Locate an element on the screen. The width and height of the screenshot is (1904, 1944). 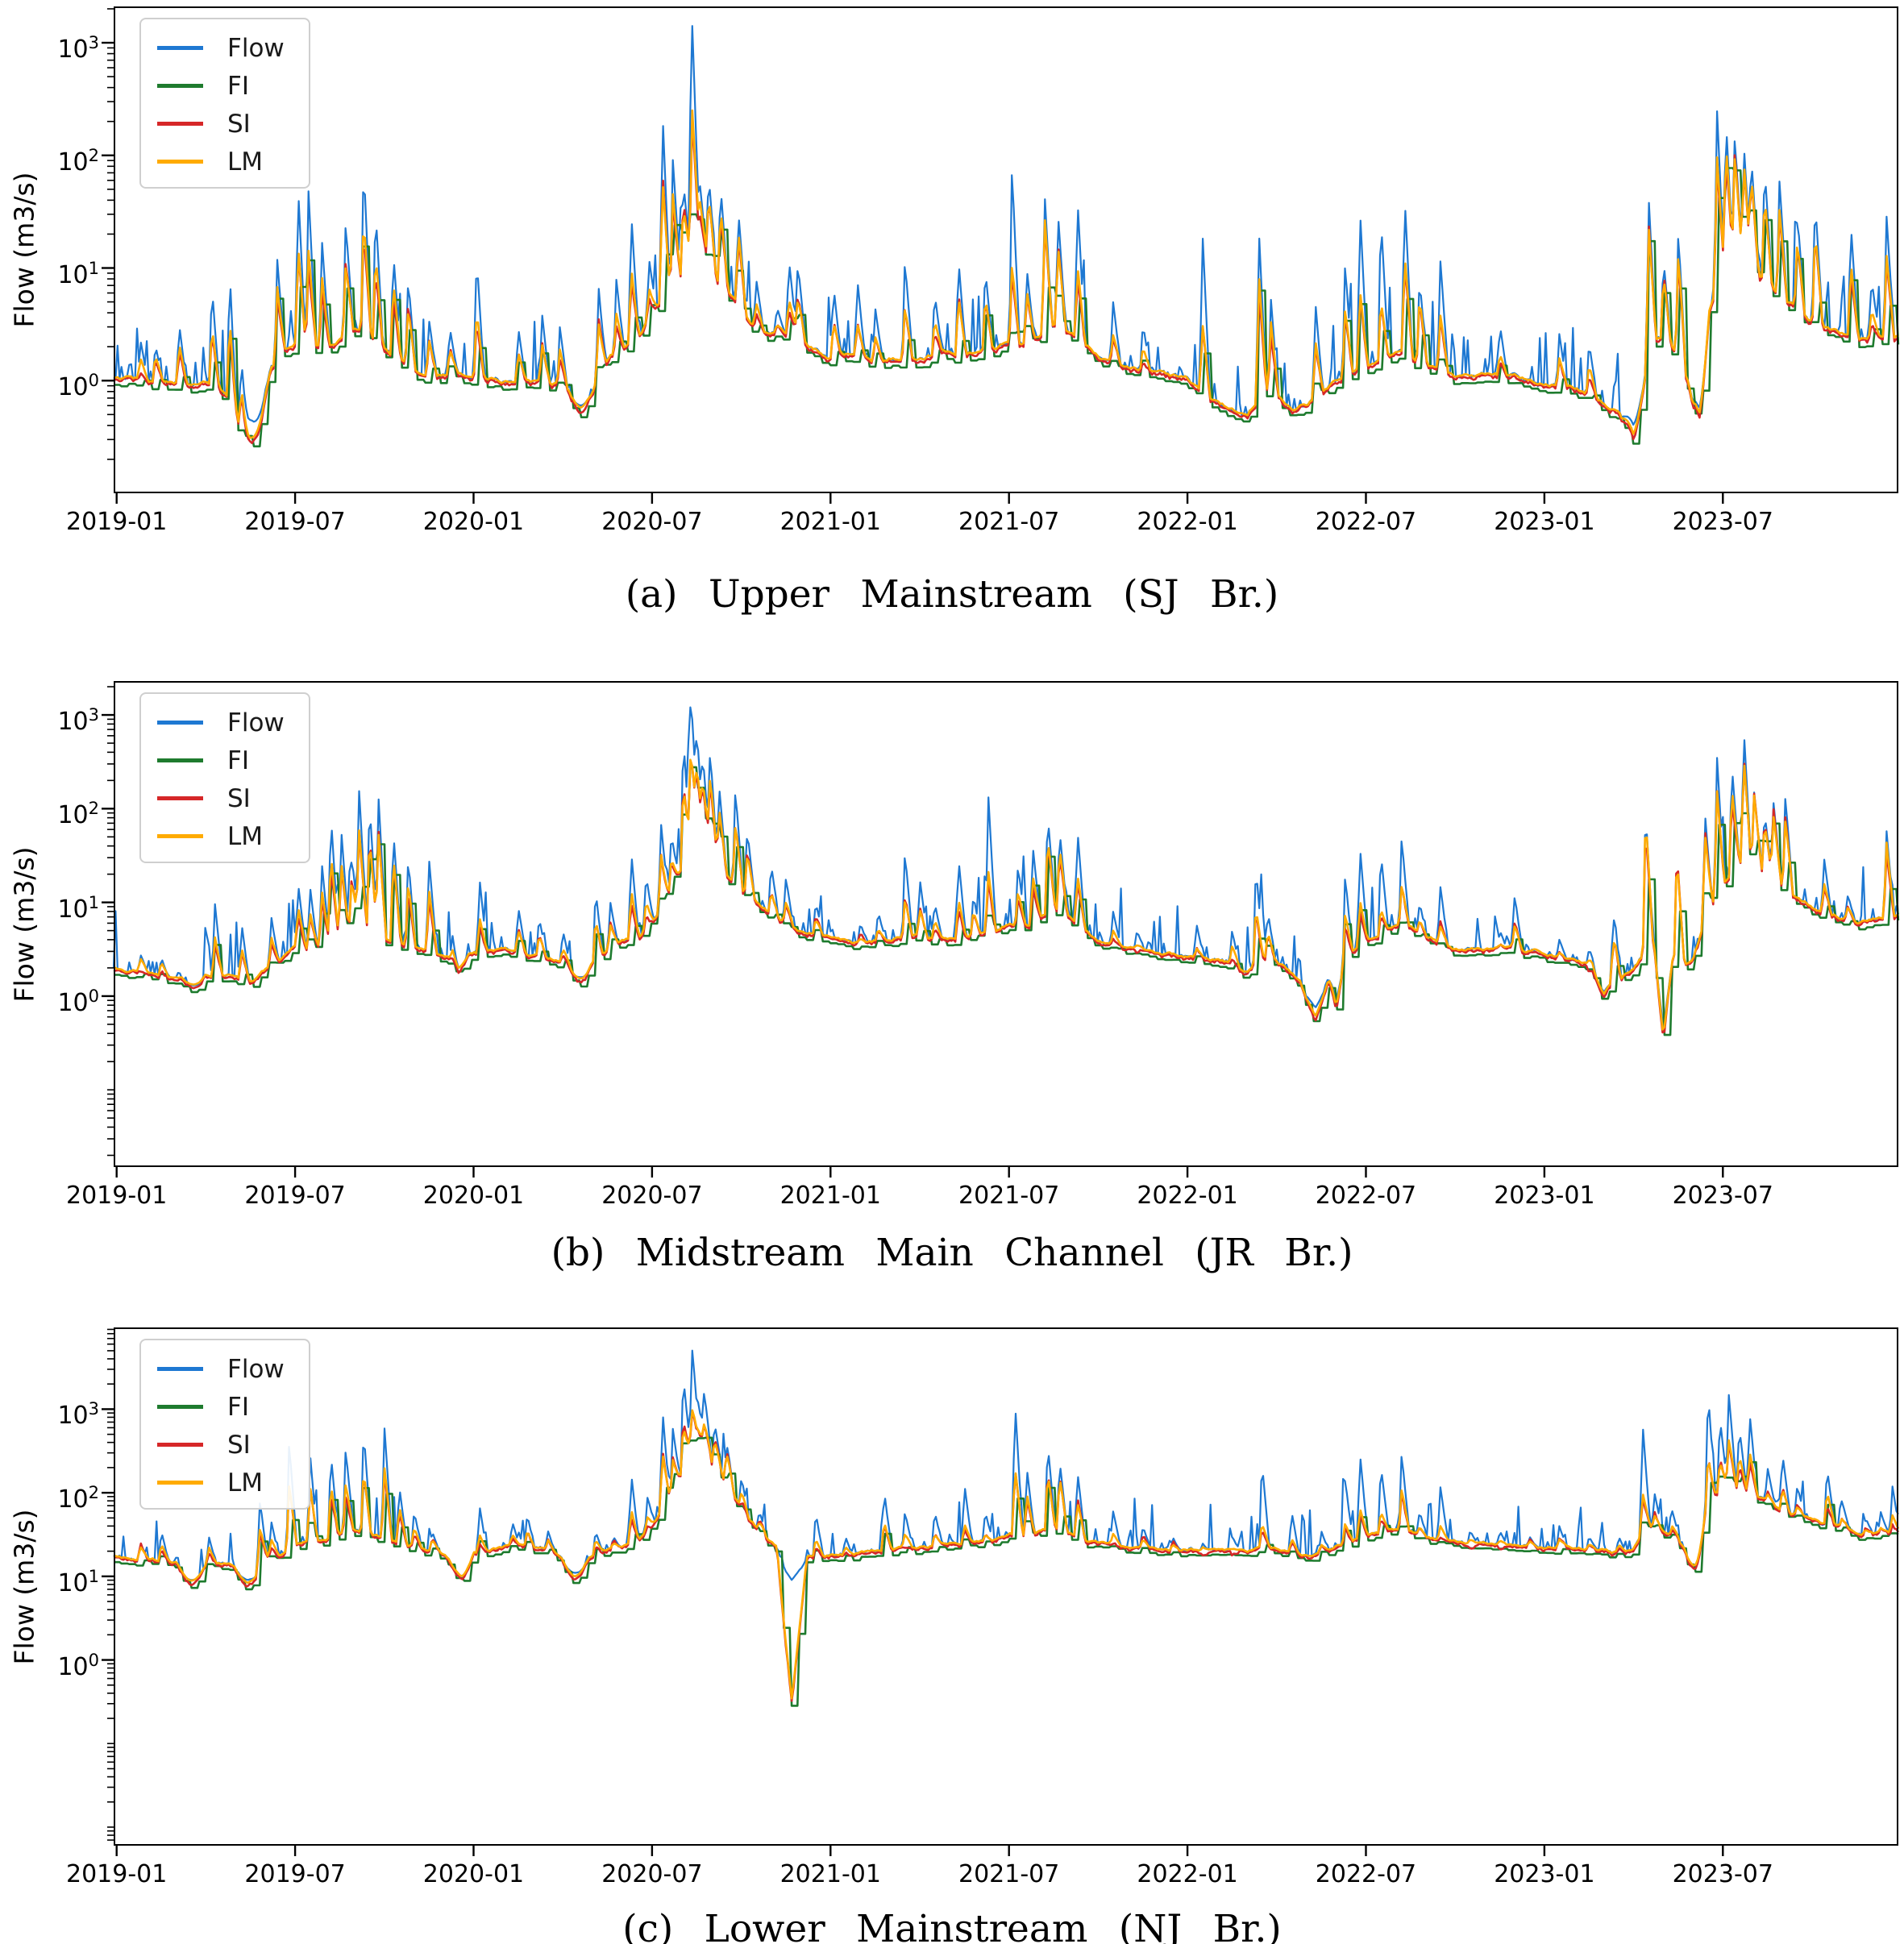
series-flow-line is located at coordinates (1006, 1465).